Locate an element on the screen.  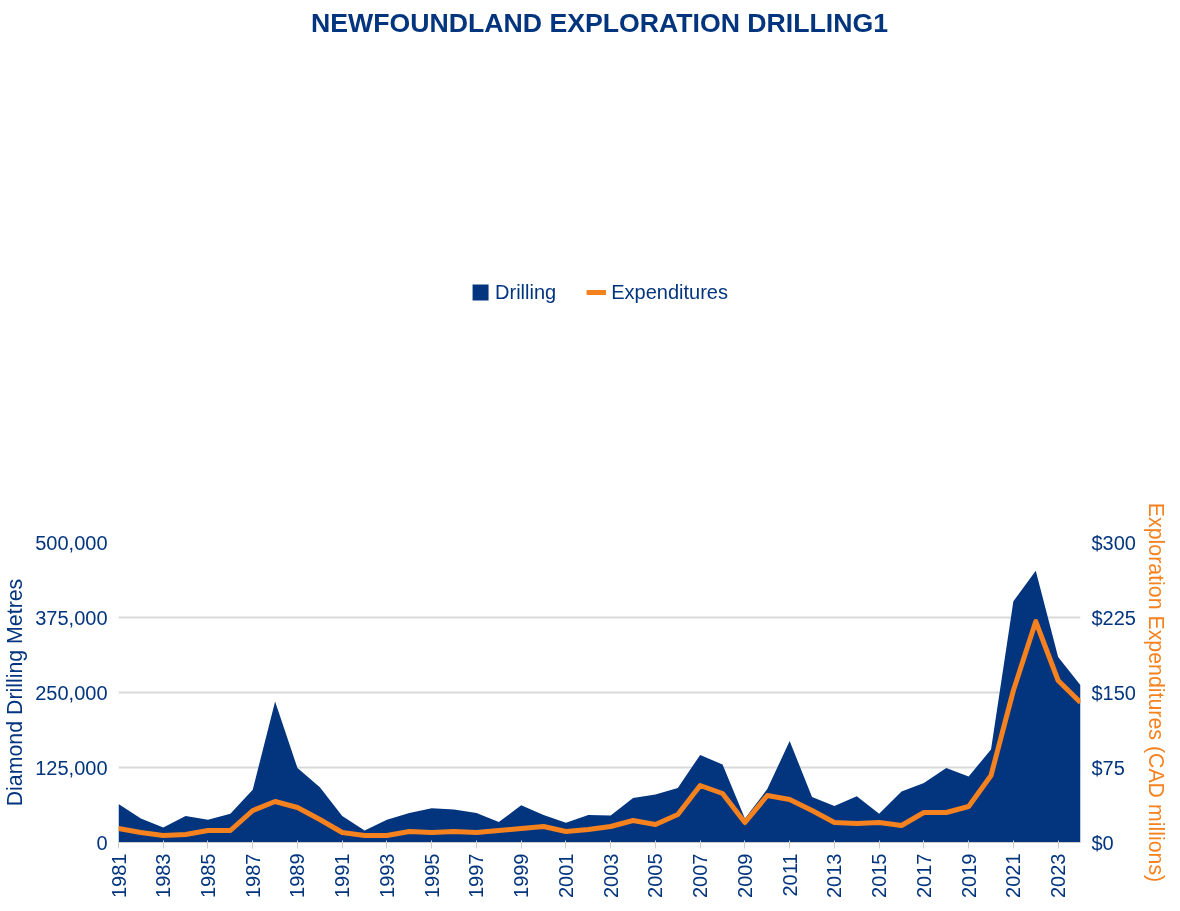
y2-axis-title: Exploration Expenditures (CAD millions) is located at coordinates (1155, 692).